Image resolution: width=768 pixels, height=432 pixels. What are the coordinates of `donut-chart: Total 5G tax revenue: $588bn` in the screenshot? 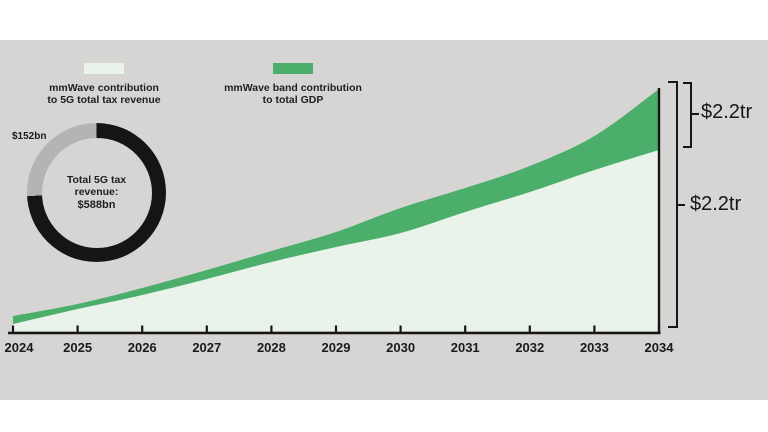 It's located at (96, 192).